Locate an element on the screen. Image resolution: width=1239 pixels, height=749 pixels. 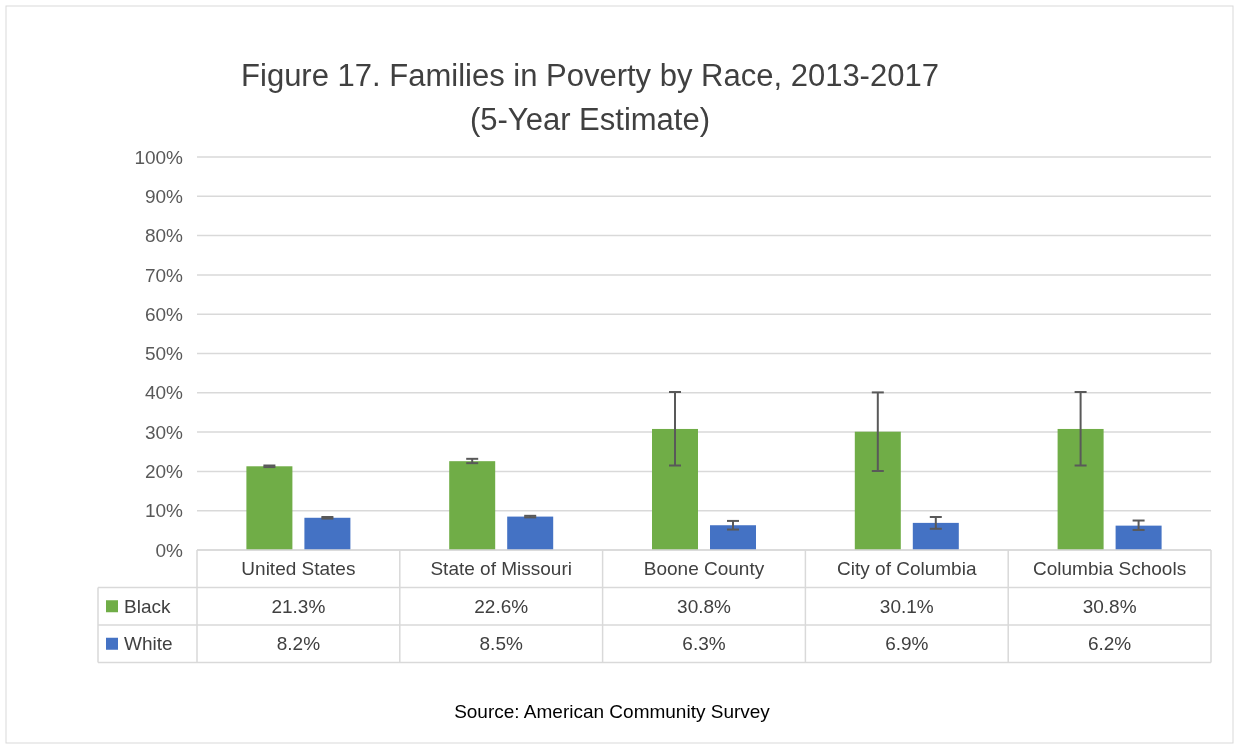
y-tick-label: 80% is located at coordinates (164, 236).